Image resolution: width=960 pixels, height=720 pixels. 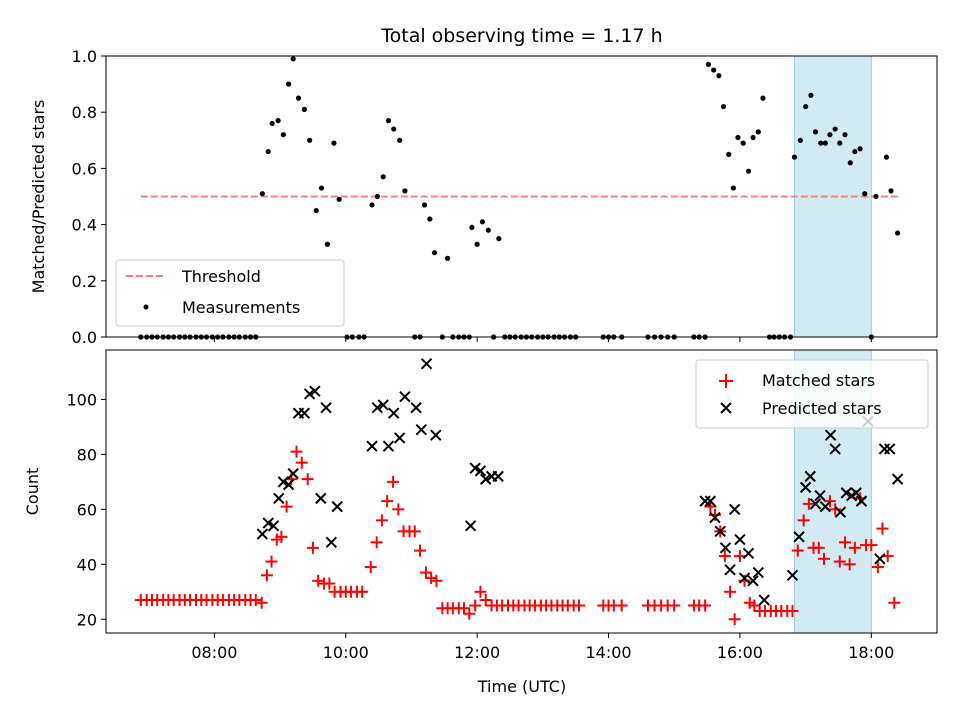 I want to click on x-tick-label: 18:00, so click(x=871, y=652).